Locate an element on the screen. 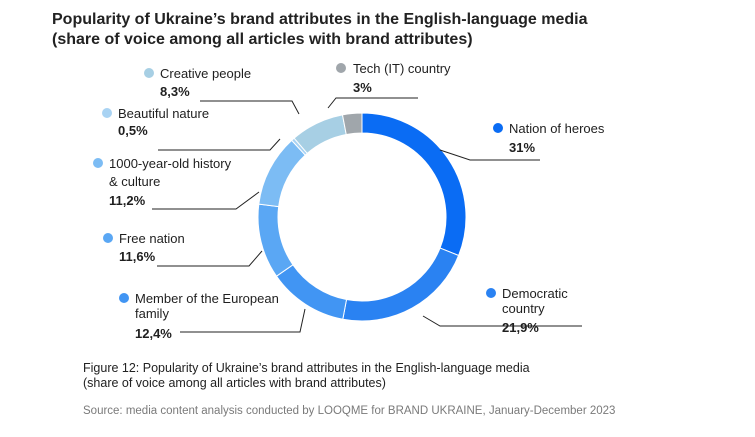  category-label: Nation of heroes is located at coordinates (557, 128).